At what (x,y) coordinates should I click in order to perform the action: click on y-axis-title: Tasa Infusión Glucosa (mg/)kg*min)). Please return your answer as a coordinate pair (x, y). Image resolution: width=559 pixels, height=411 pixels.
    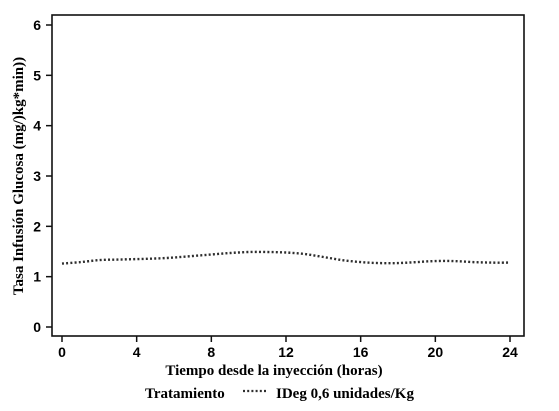
    Looking at the image, I should click on (19, 176).